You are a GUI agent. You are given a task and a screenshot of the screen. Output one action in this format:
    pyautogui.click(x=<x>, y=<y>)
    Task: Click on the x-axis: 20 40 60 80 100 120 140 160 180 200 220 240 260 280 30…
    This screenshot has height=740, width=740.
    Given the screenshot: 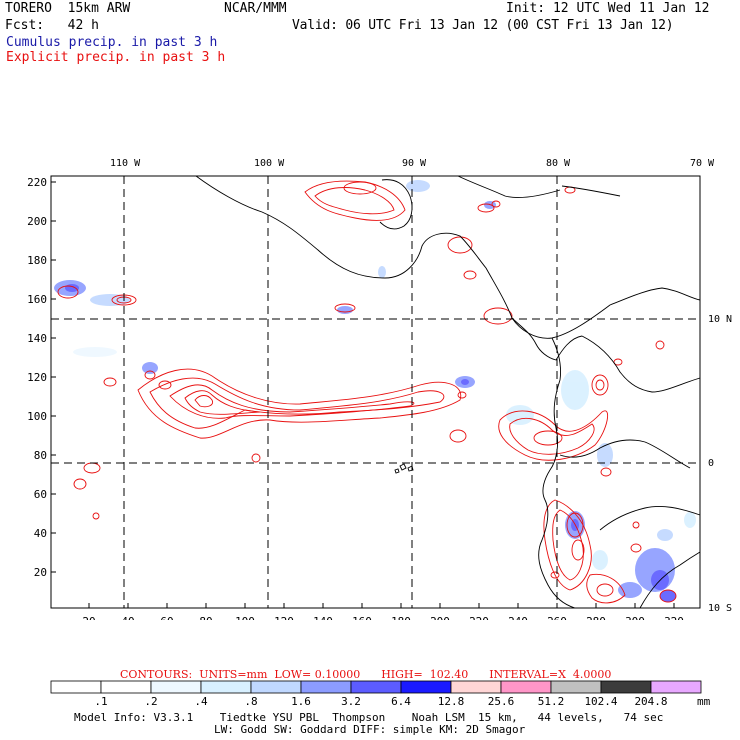 What is the action you would take?
    pyautogui.click(x=383, y=611)
    